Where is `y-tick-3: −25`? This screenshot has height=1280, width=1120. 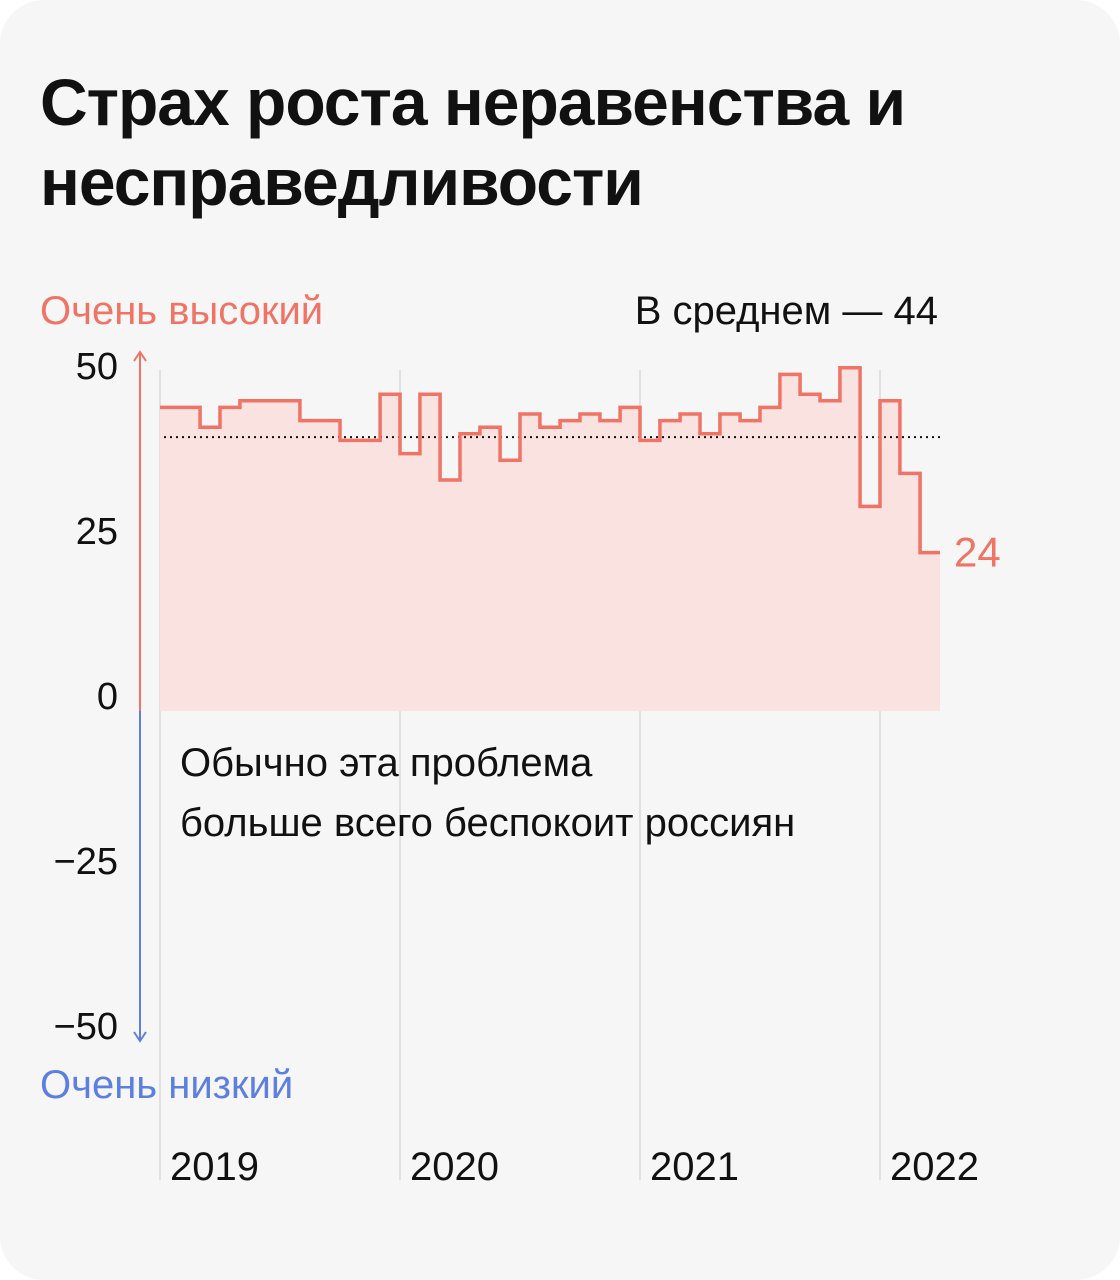
y-tick-3: −25 is located at coordinates (86, 862).